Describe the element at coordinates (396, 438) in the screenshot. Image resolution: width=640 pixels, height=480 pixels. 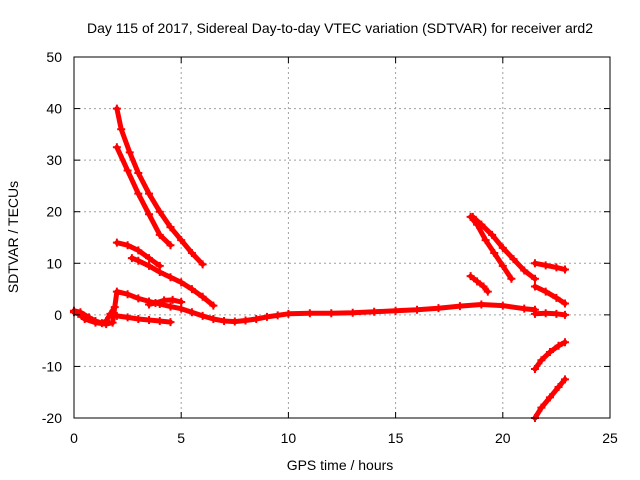
I see `x-tick-label: 15` at that location.